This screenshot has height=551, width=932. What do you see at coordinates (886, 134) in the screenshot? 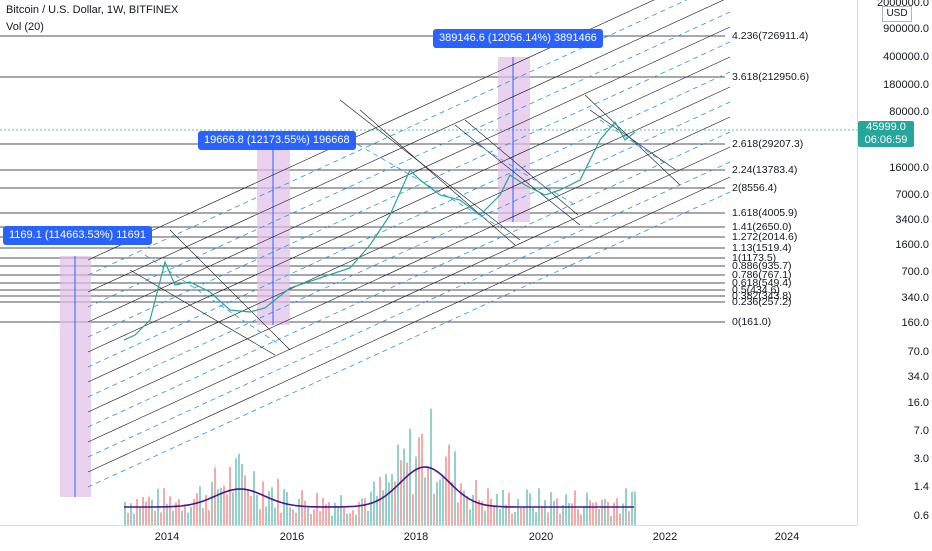
I see `current-price-badge: 45999.0 06:06:59` at bounding box center [886, 134].